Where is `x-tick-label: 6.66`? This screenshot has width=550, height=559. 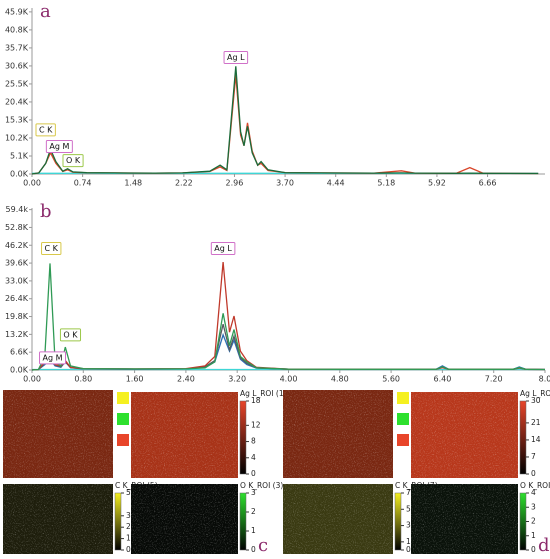
x-tick-label: 6.66 is located at coordinates (488, 183).